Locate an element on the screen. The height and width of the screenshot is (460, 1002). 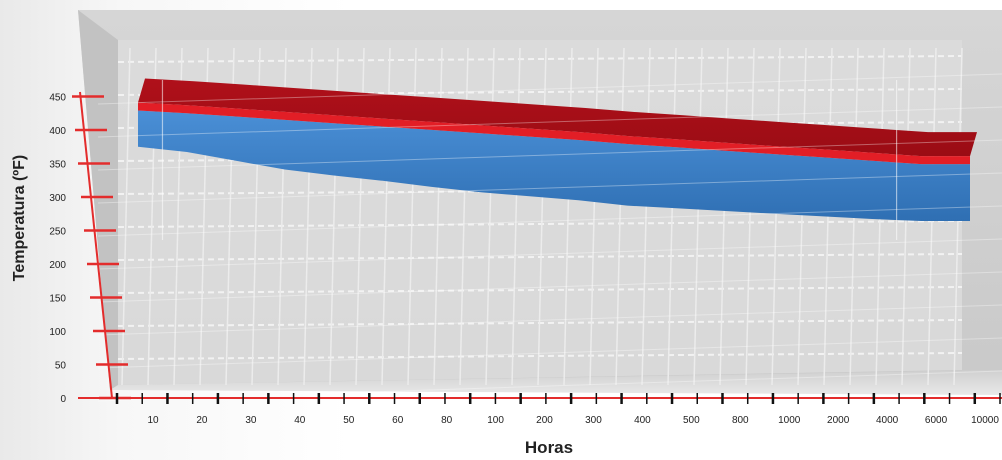
y-tick-label: 300 is located at coordinates (57, 198).